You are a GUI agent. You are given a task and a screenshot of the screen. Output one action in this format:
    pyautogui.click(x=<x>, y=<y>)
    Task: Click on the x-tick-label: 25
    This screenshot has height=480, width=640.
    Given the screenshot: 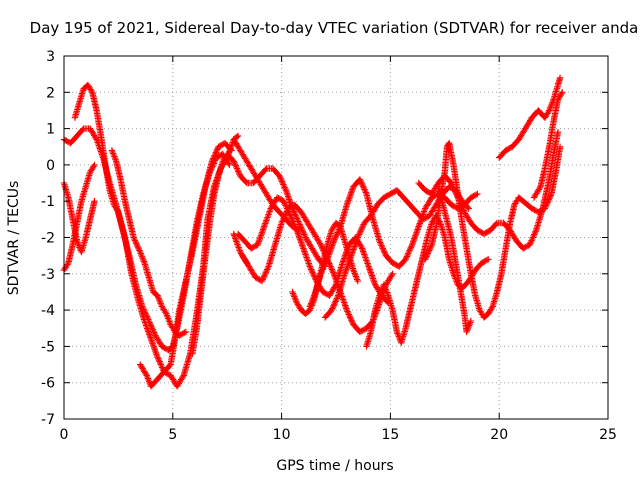 What is the action you would take?
    pyautogui.click(x=608, y=435)
    